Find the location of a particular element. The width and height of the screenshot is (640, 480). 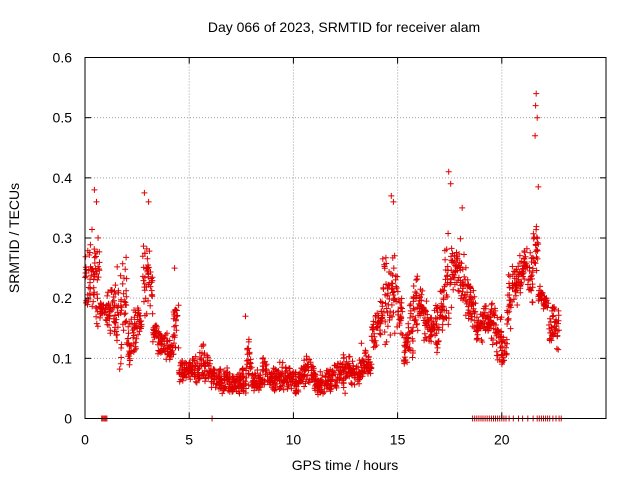

y-tick-labels: 0 0.1 0.2 0.3 0.4 0.5 0.6 is located at coordinates (63, 238).